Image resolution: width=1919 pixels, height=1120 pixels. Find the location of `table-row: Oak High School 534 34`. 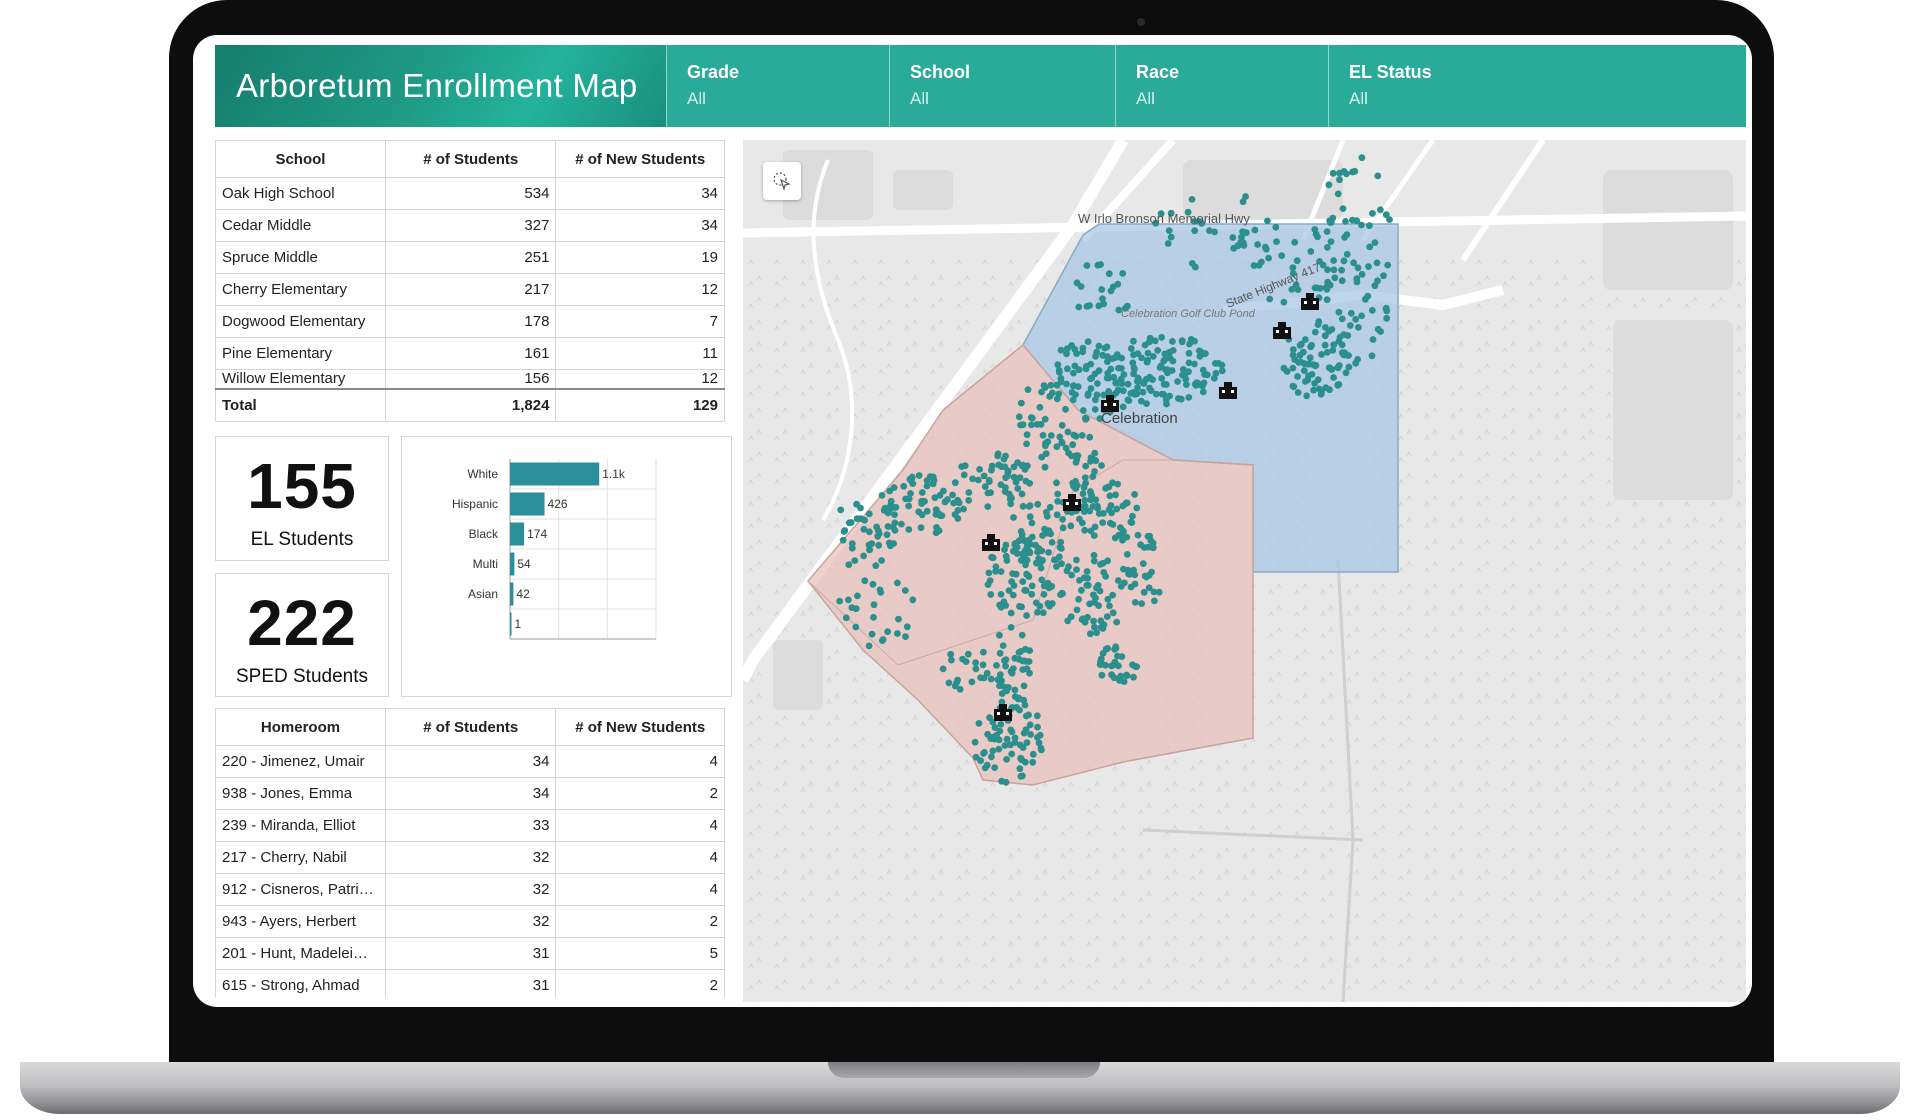

table-row: Oak High School 534 34 is located at coordinates (470, 193).